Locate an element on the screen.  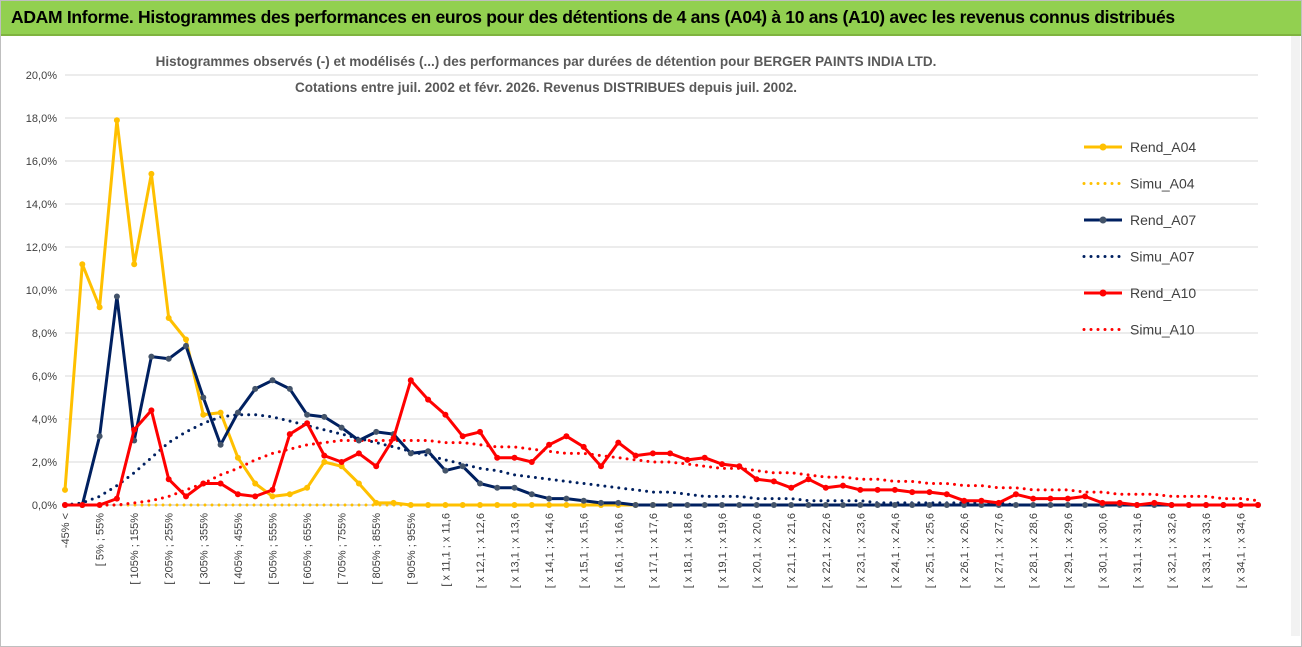
x-tick-label: [ x 24,1 ; x 24,6 is located at coordinates (896, 550).